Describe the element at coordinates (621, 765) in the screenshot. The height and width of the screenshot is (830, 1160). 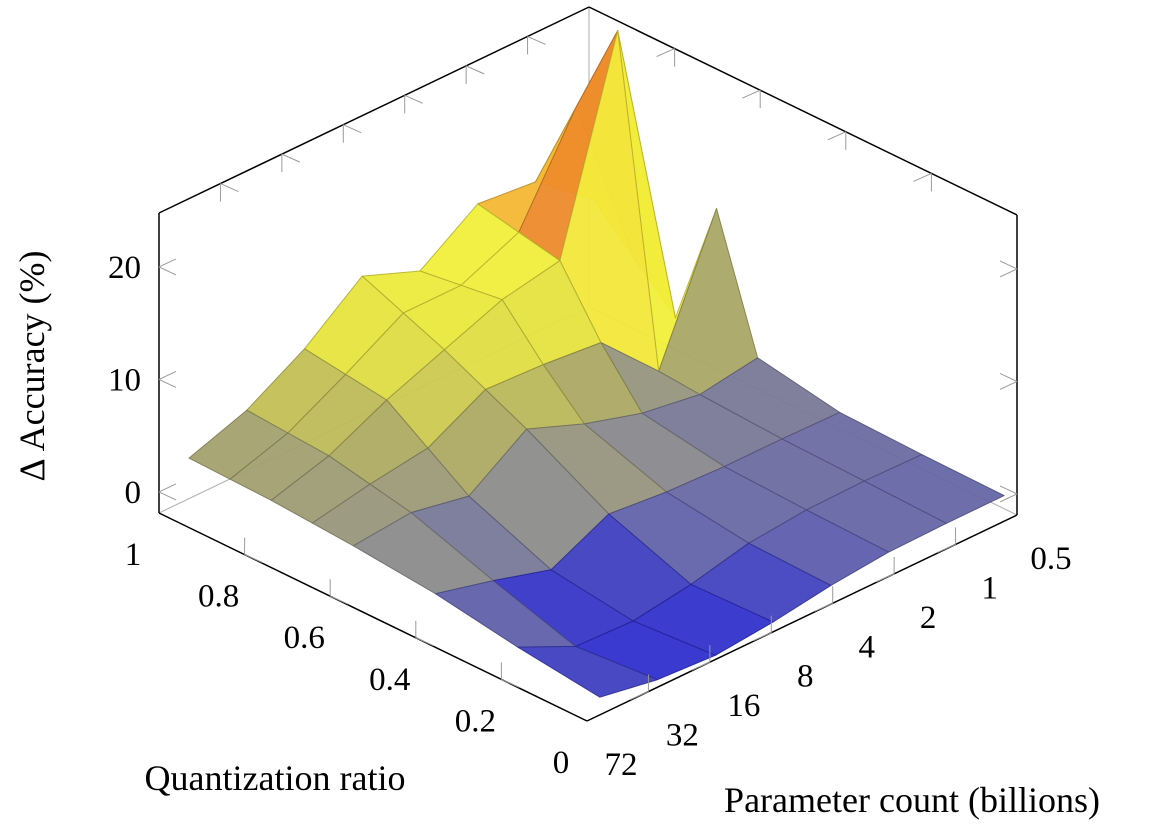
I see `x-tick-label: 72` at that location.